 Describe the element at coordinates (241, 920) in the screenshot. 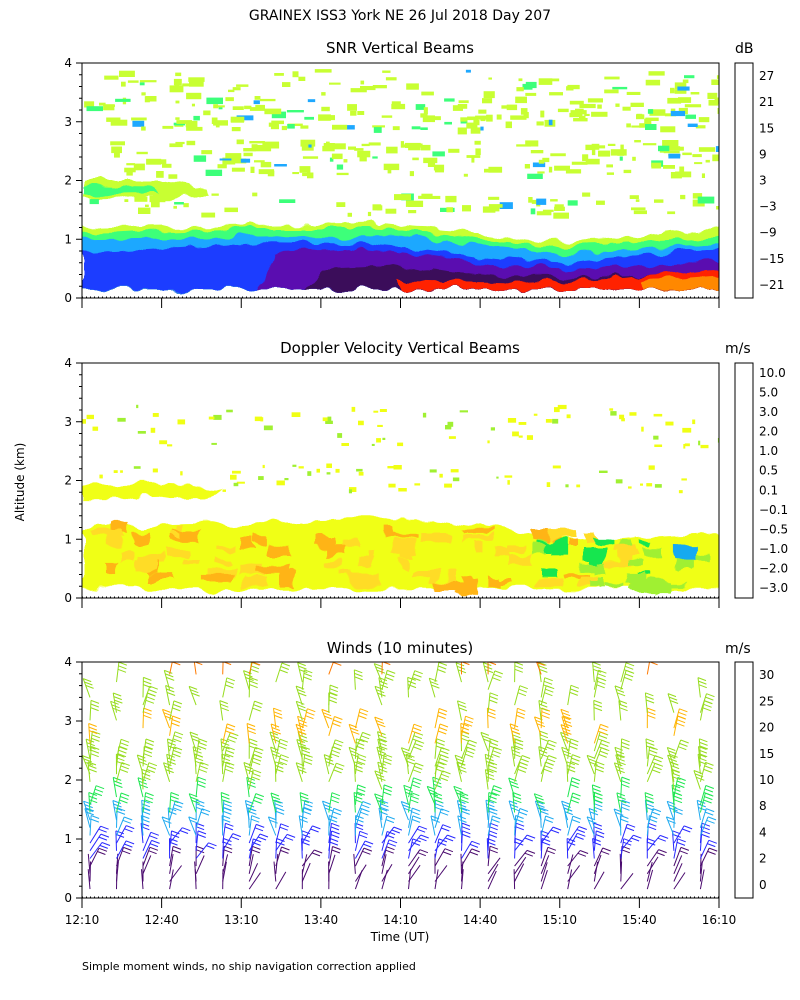

I see `x-tick-label: 13:10` at that location.